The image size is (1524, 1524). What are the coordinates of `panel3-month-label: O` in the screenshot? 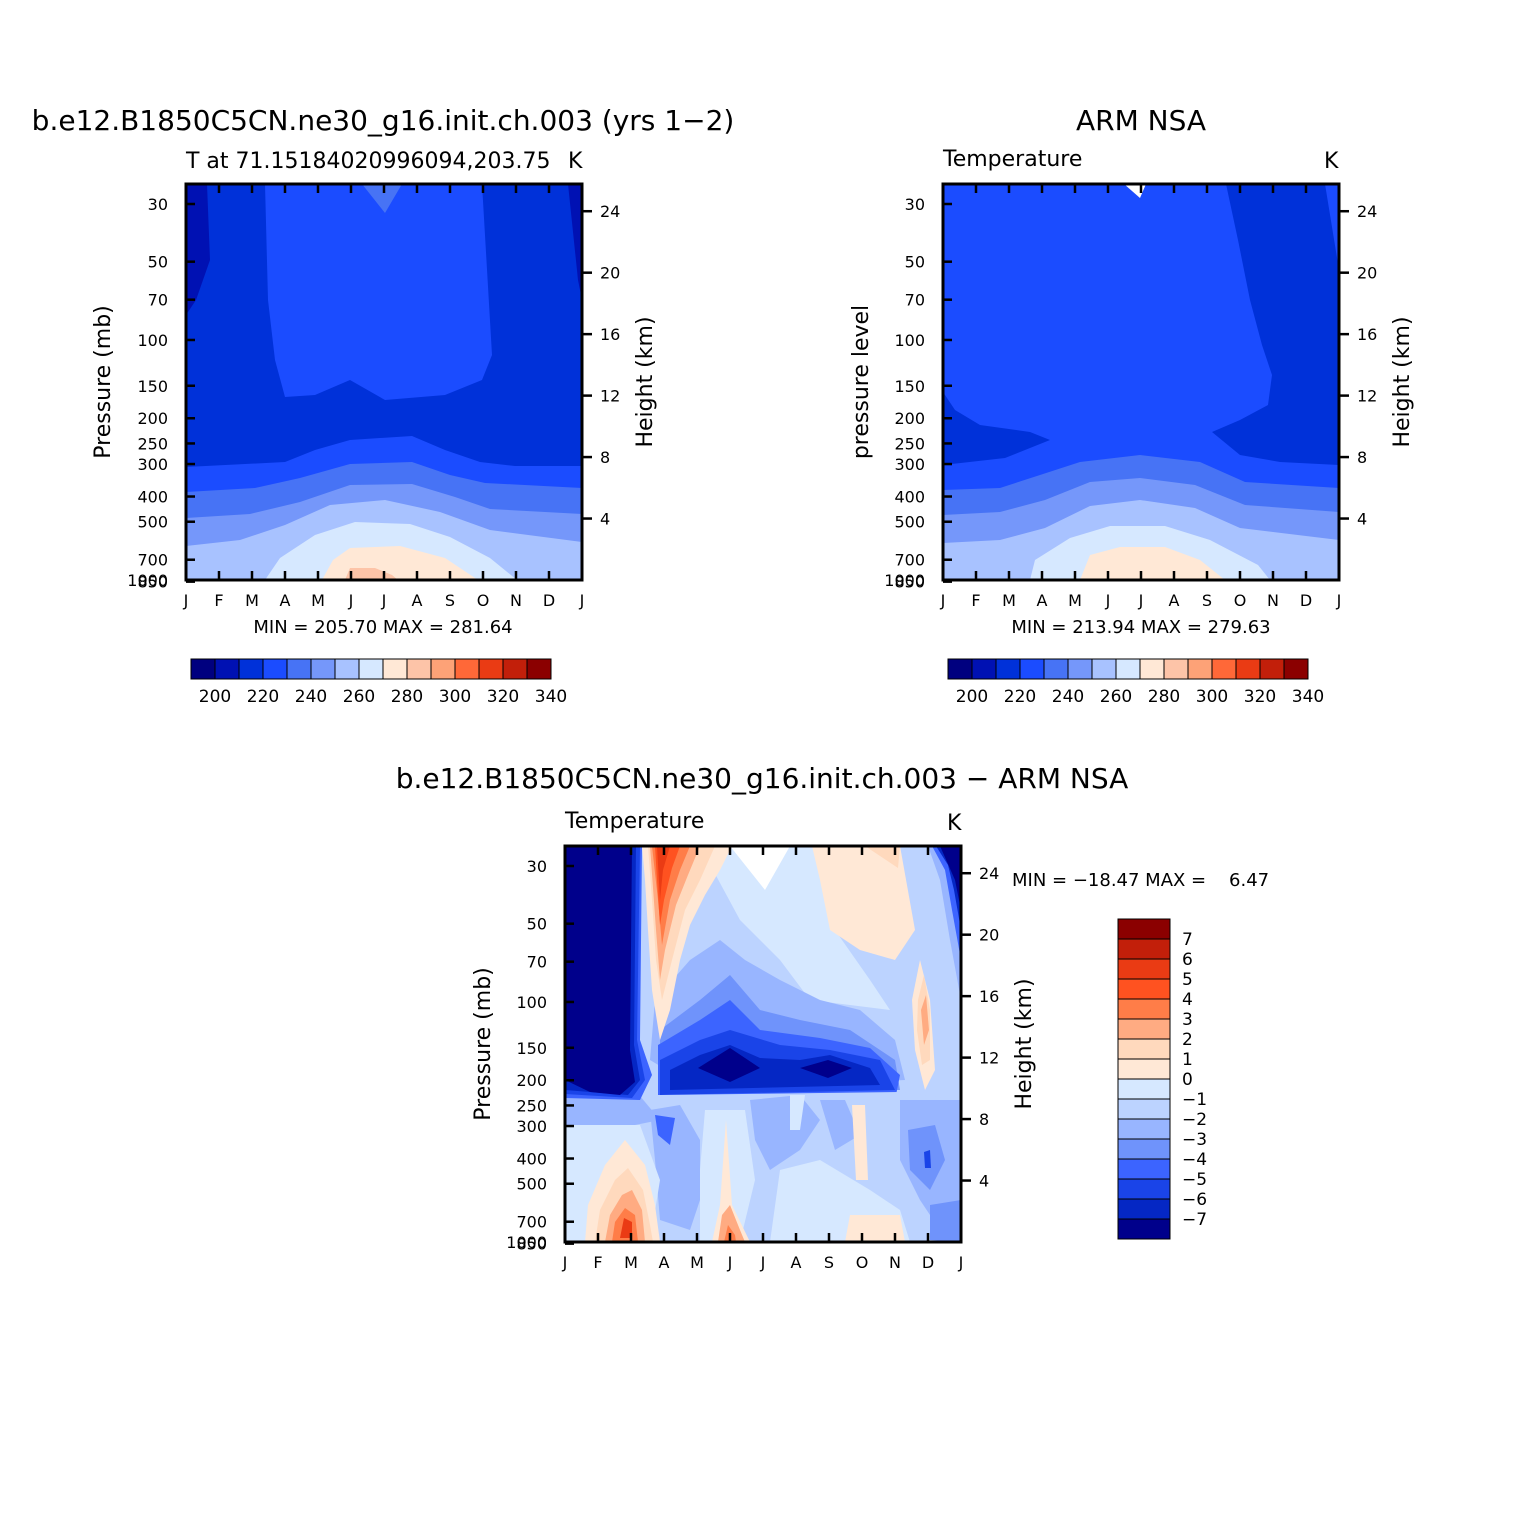 It's located at (862, 1262).